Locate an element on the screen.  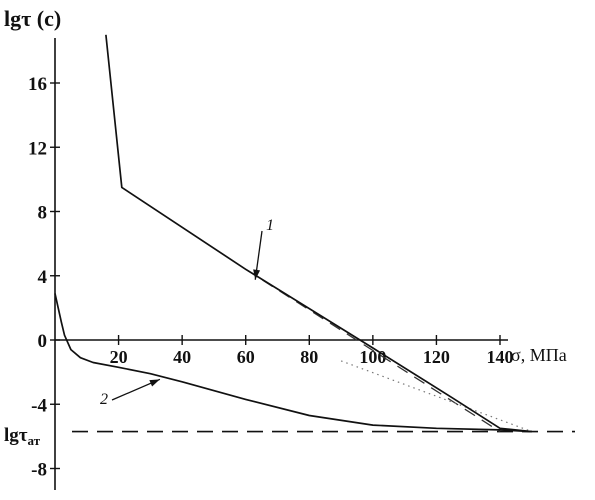
x-tick-label: 140 is located at coordinates (500, 357).